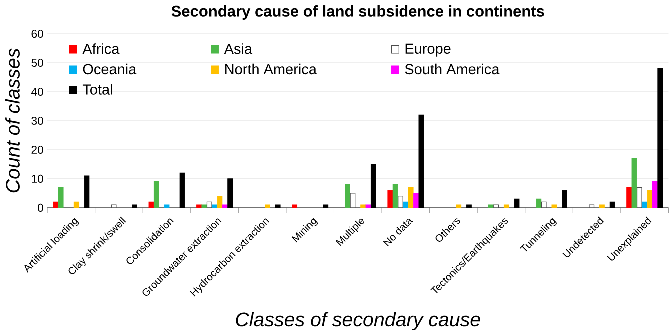 The height and width of the screenshot is (336, 671). I want to click on y-tick-label: 10, so click(38, 178).